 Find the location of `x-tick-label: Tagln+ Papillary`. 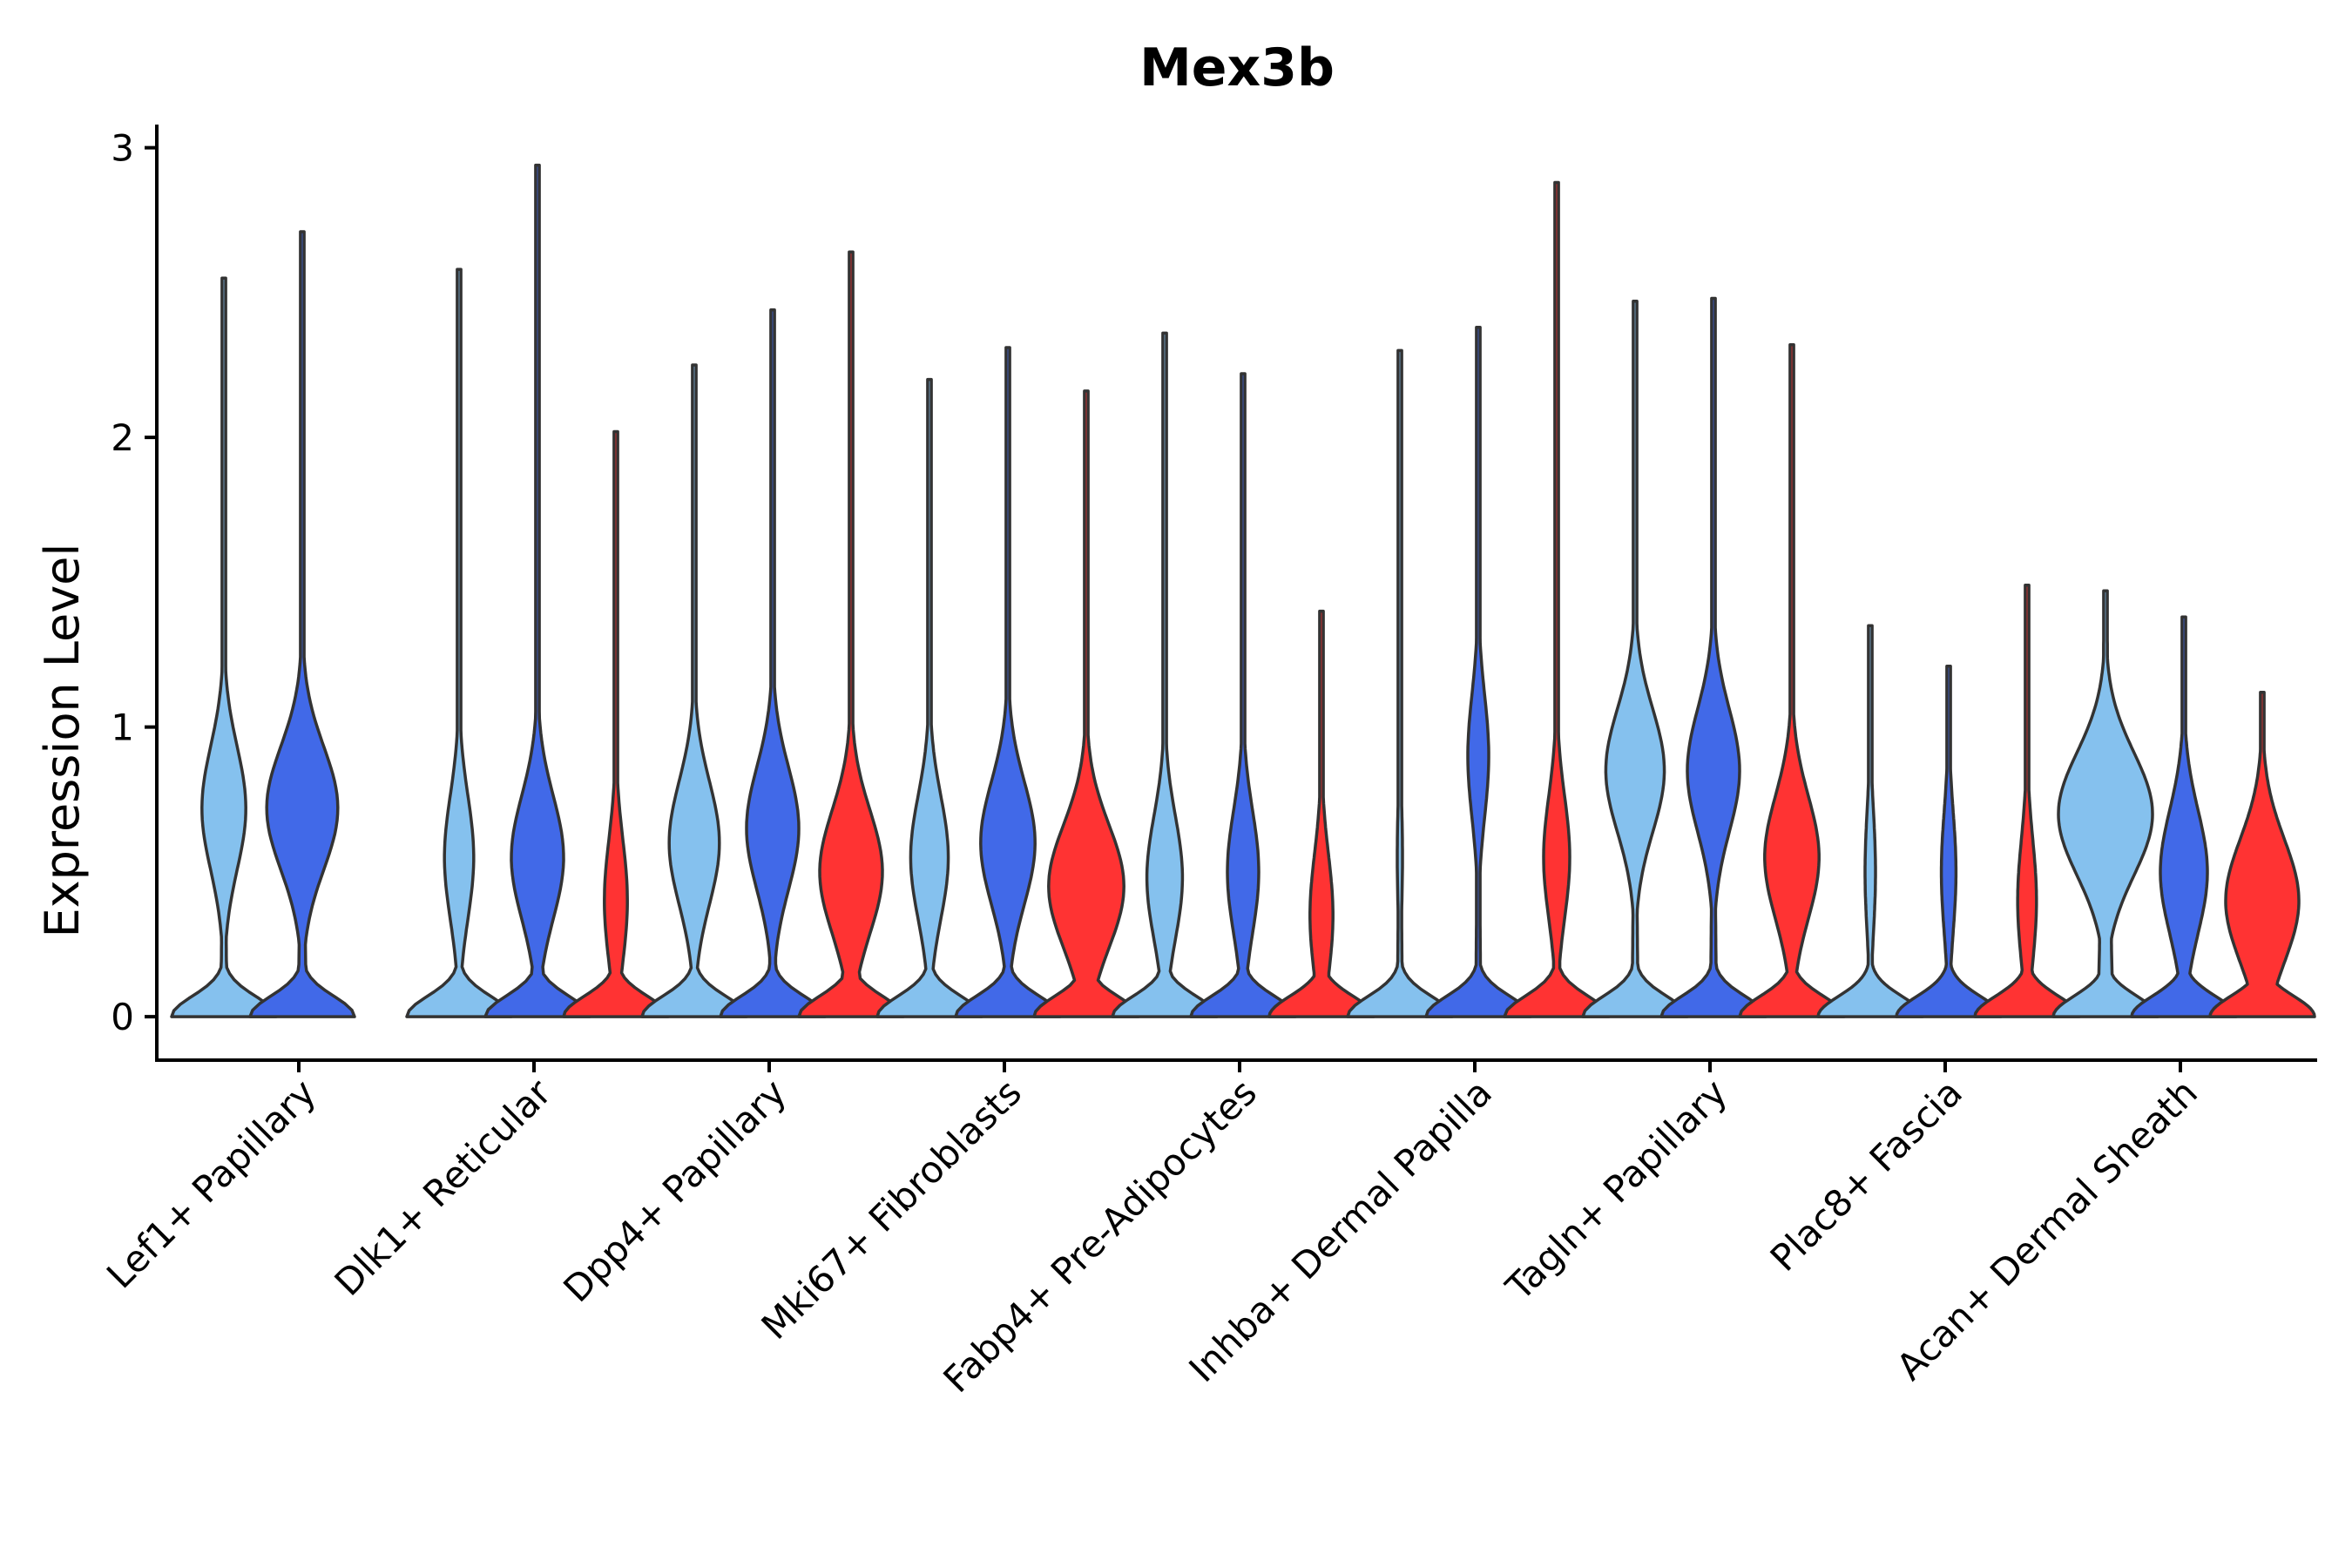

x-tick-label: Tagln+ Papillary is located at coordinates (1616, 1189).